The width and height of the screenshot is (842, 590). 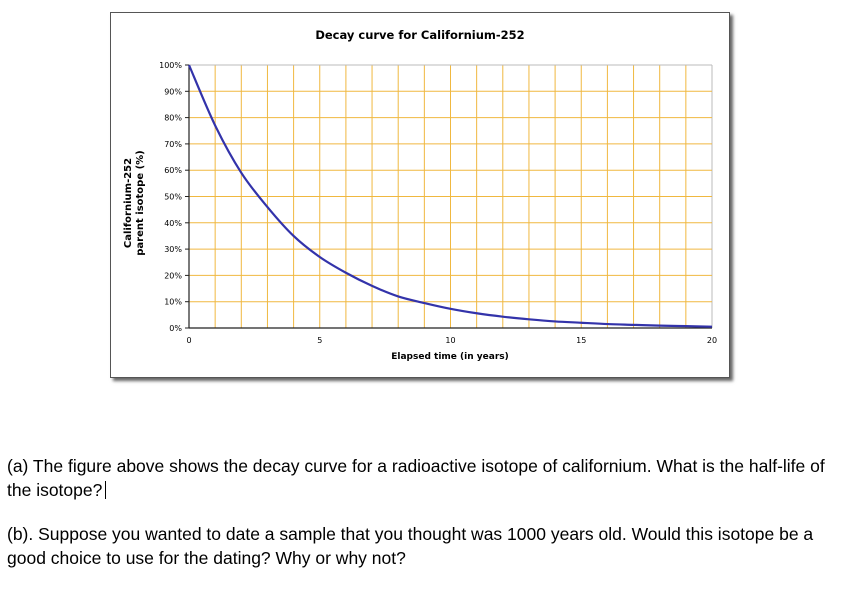 I want to click on chart-title: Decay curve for Californium-252, so click(x=419, y=35).